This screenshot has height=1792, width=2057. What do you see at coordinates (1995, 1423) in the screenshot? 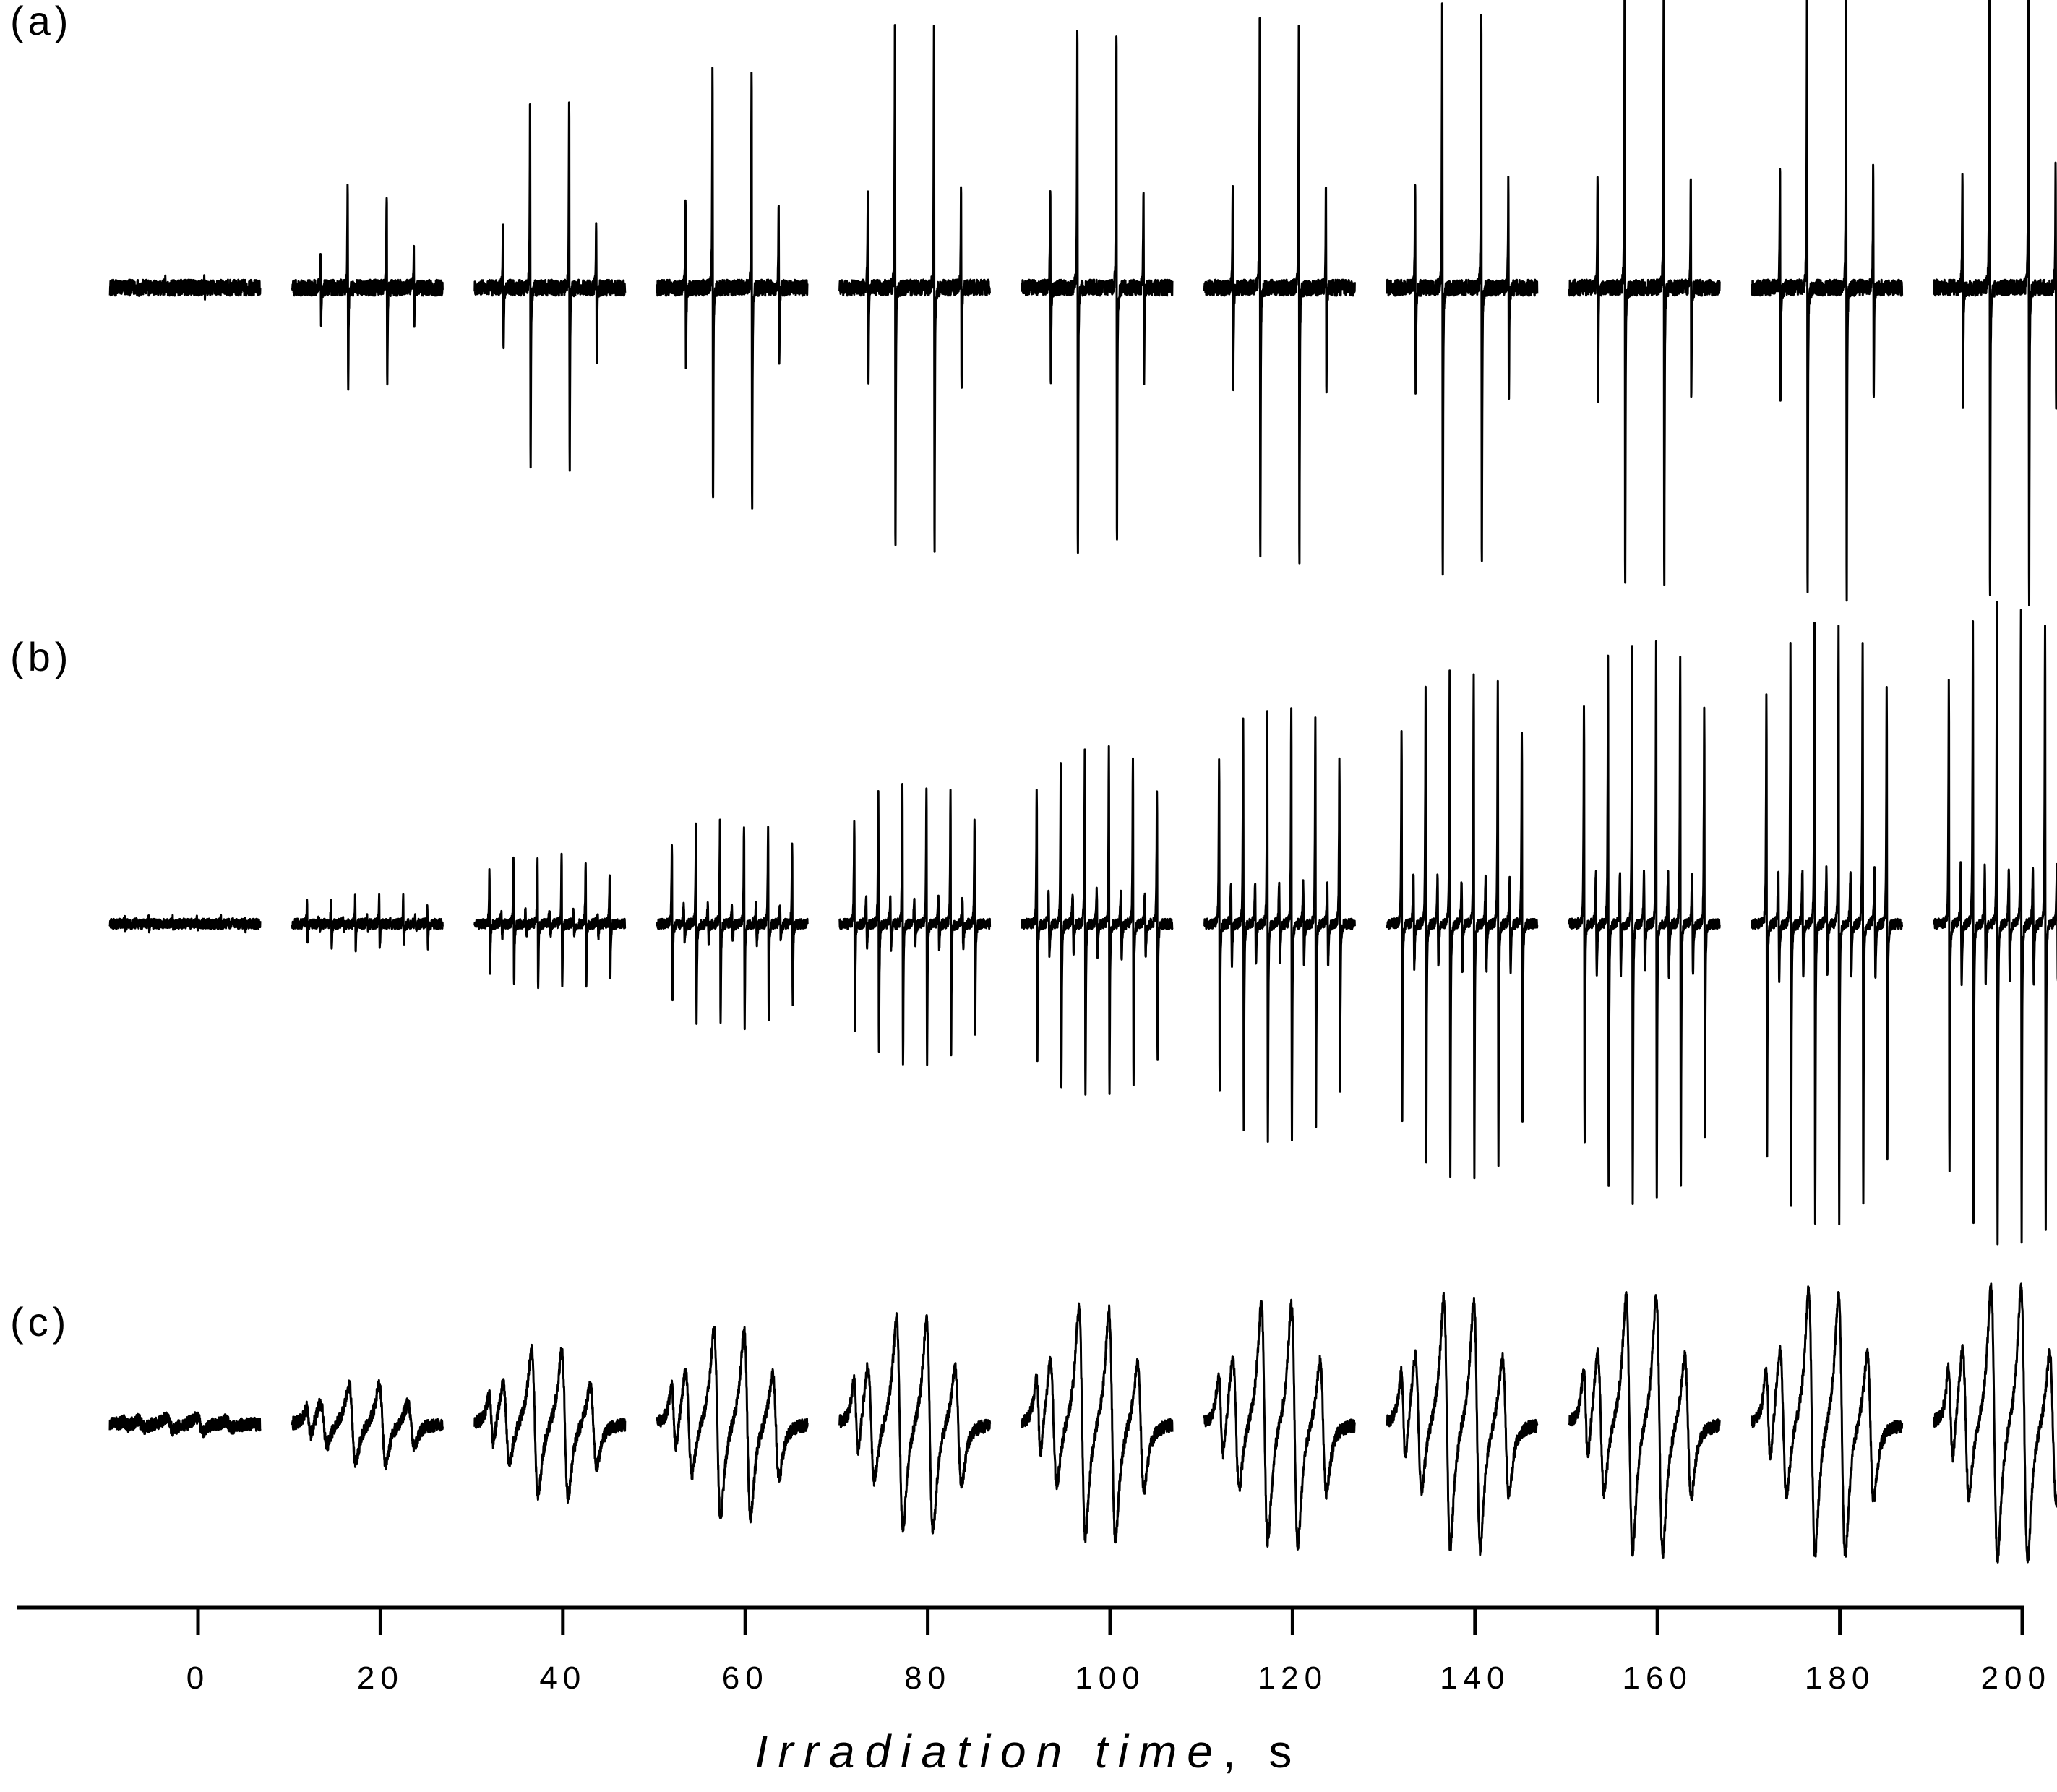
I see `spectrum-c-t200` at bounding box center [1995, 1423].